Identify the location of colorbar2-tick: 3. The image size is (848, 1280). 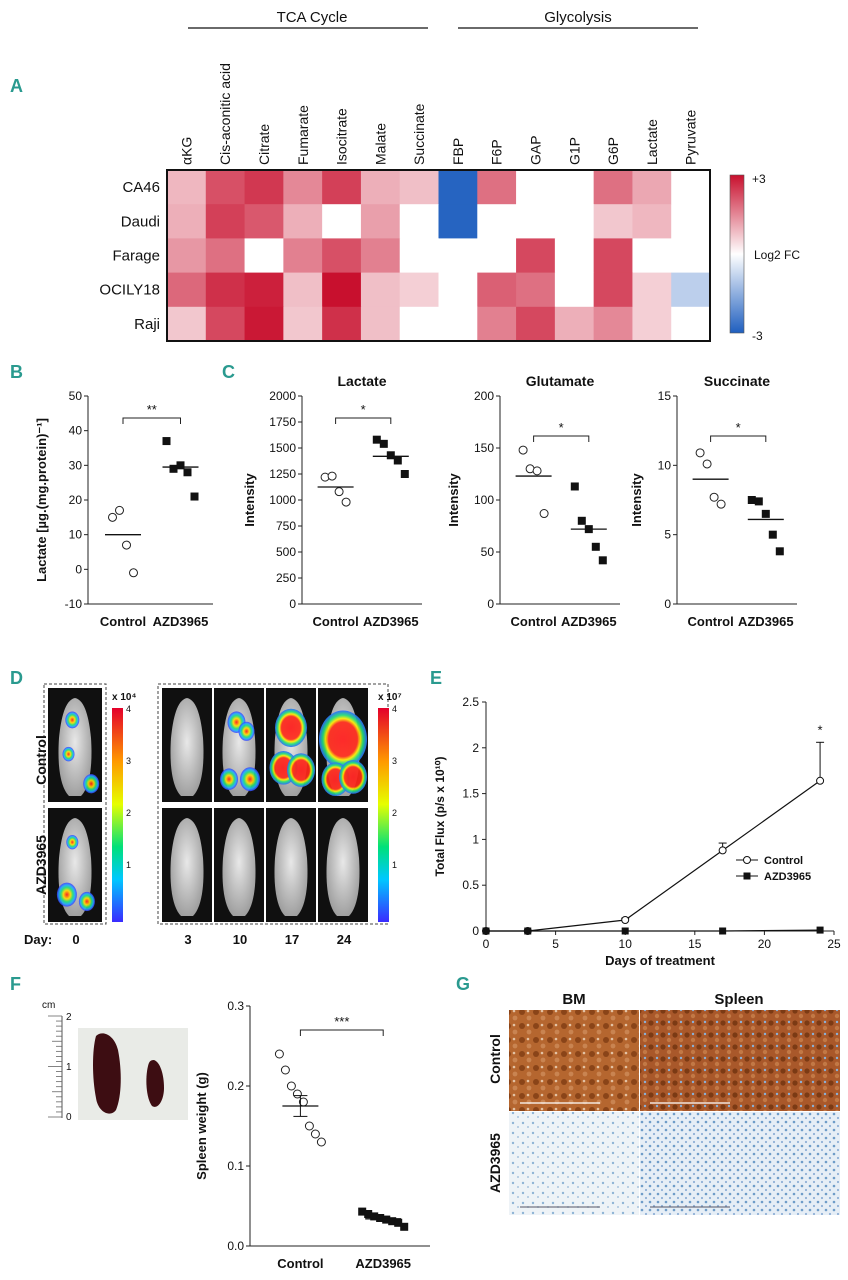
(394, 761).